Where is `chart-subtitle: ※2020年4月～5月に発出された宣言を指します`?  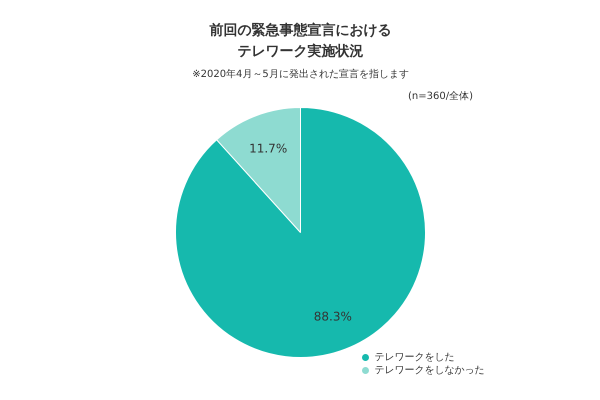
chart-subtitle: ※2020年4月～5月に発出された宣言を指します is located at coordinates (300, 74).